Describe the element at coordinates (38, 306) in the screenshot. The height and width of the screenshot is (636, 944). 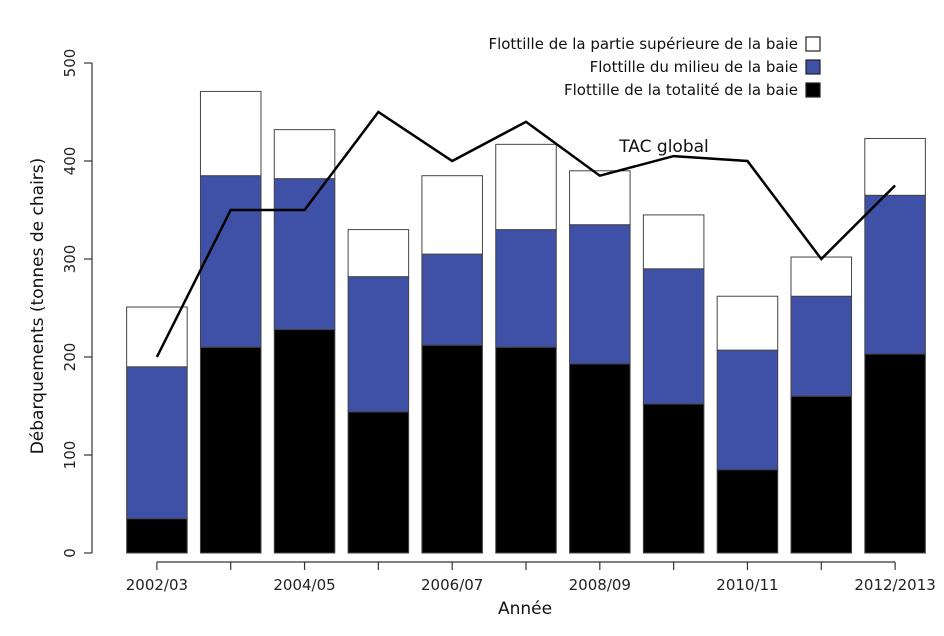
I see `y-axis-label: Débarquements (tonnes de chairs)` at that location.